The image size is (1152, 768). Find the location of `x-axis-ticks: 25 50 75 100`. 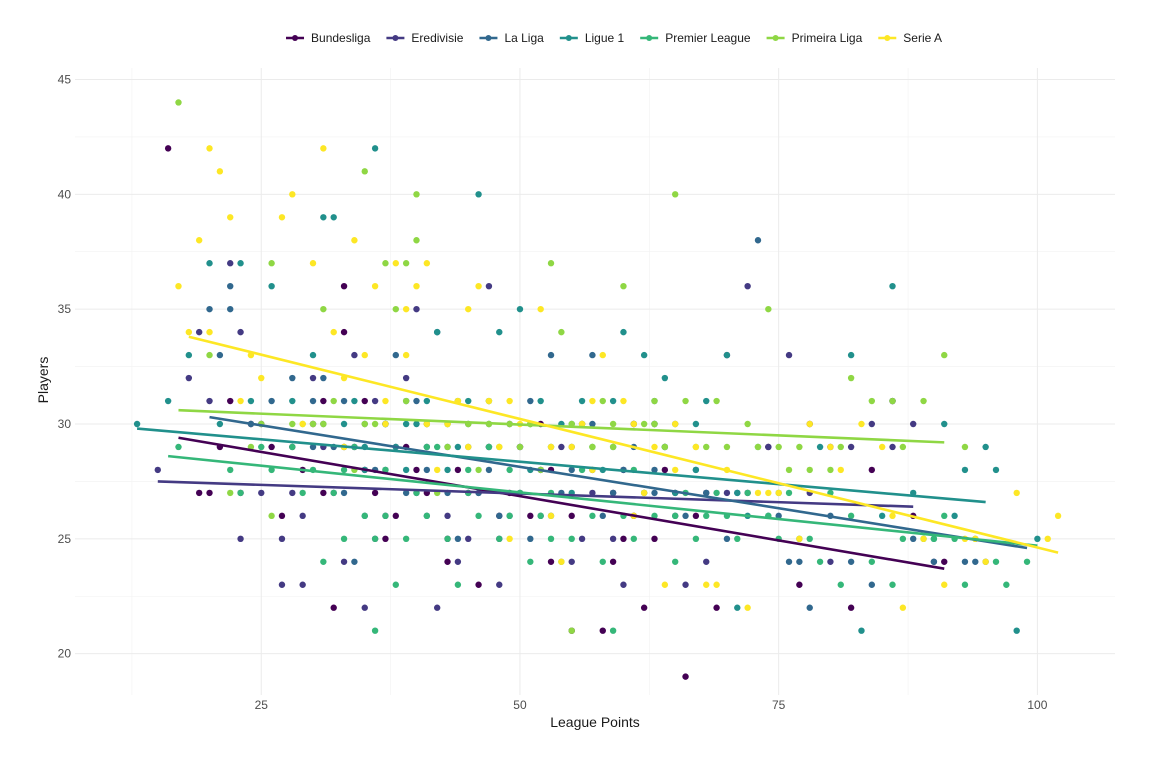

x-axis-ticks: 25 50 75 100 is located at coordinates (651, 705).